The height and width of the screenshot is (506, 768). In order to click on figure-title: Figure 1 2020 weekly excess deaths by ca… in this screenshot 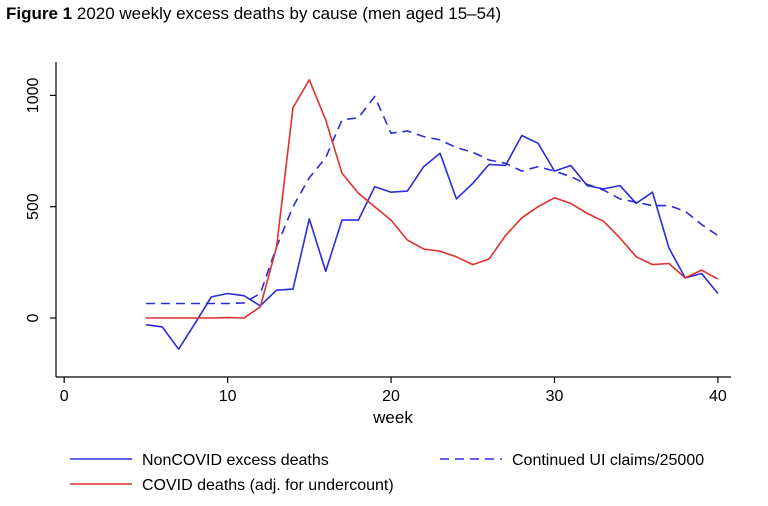, I will do `click(253, 14)`.